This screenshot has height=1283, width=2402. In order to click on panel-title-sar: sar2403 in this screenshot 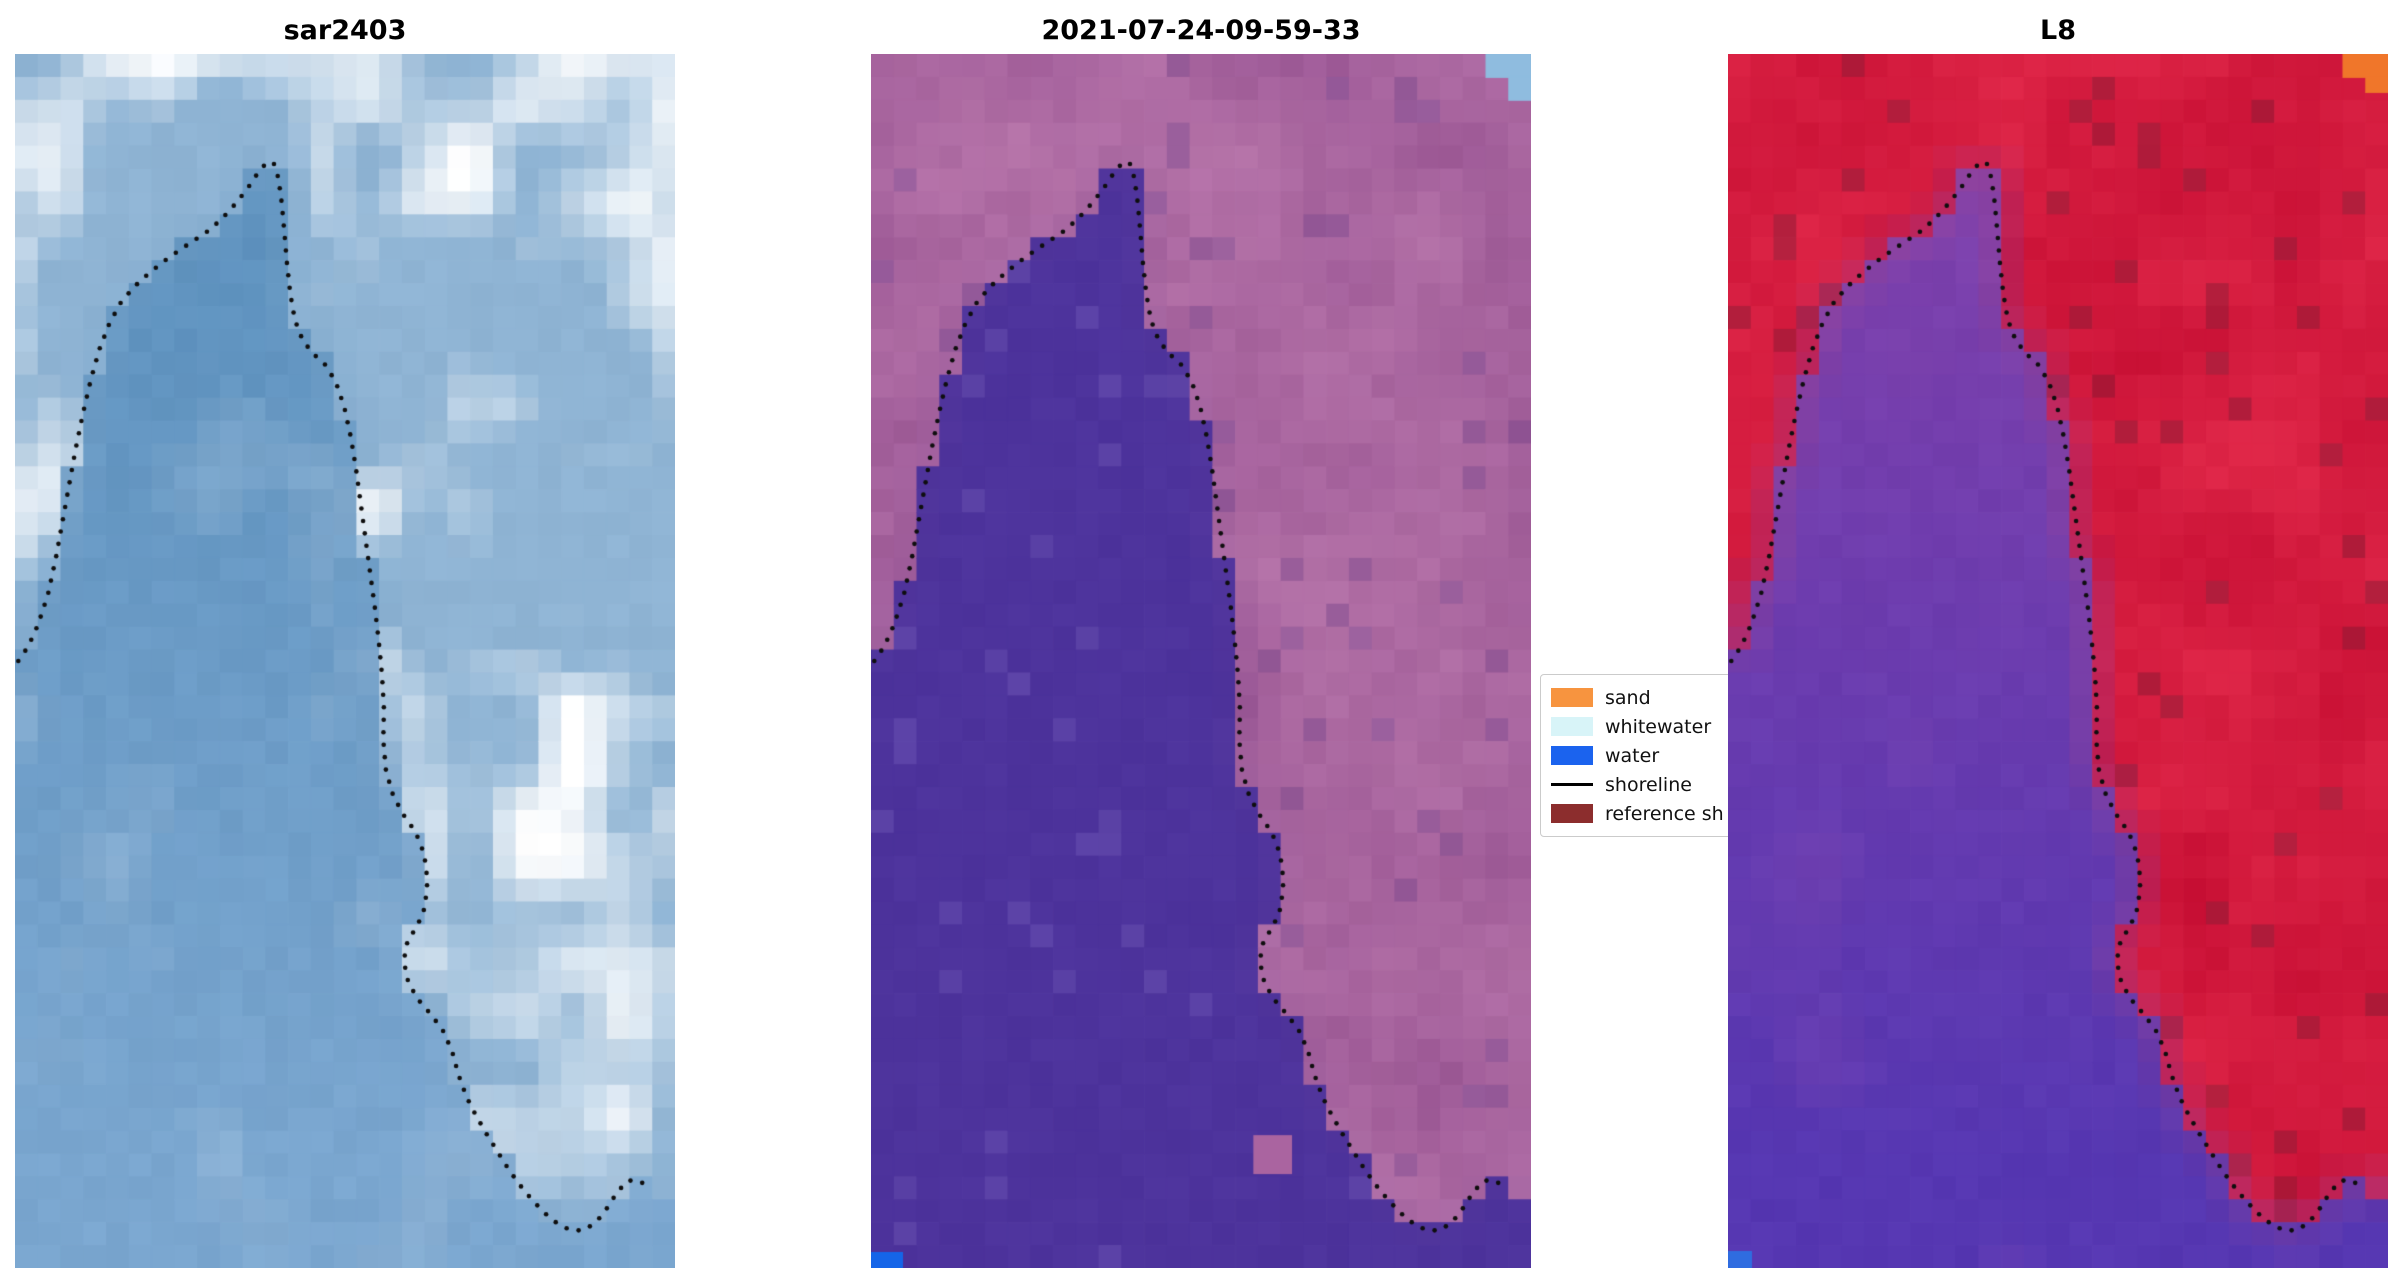, I will do `click(345, 30)`.